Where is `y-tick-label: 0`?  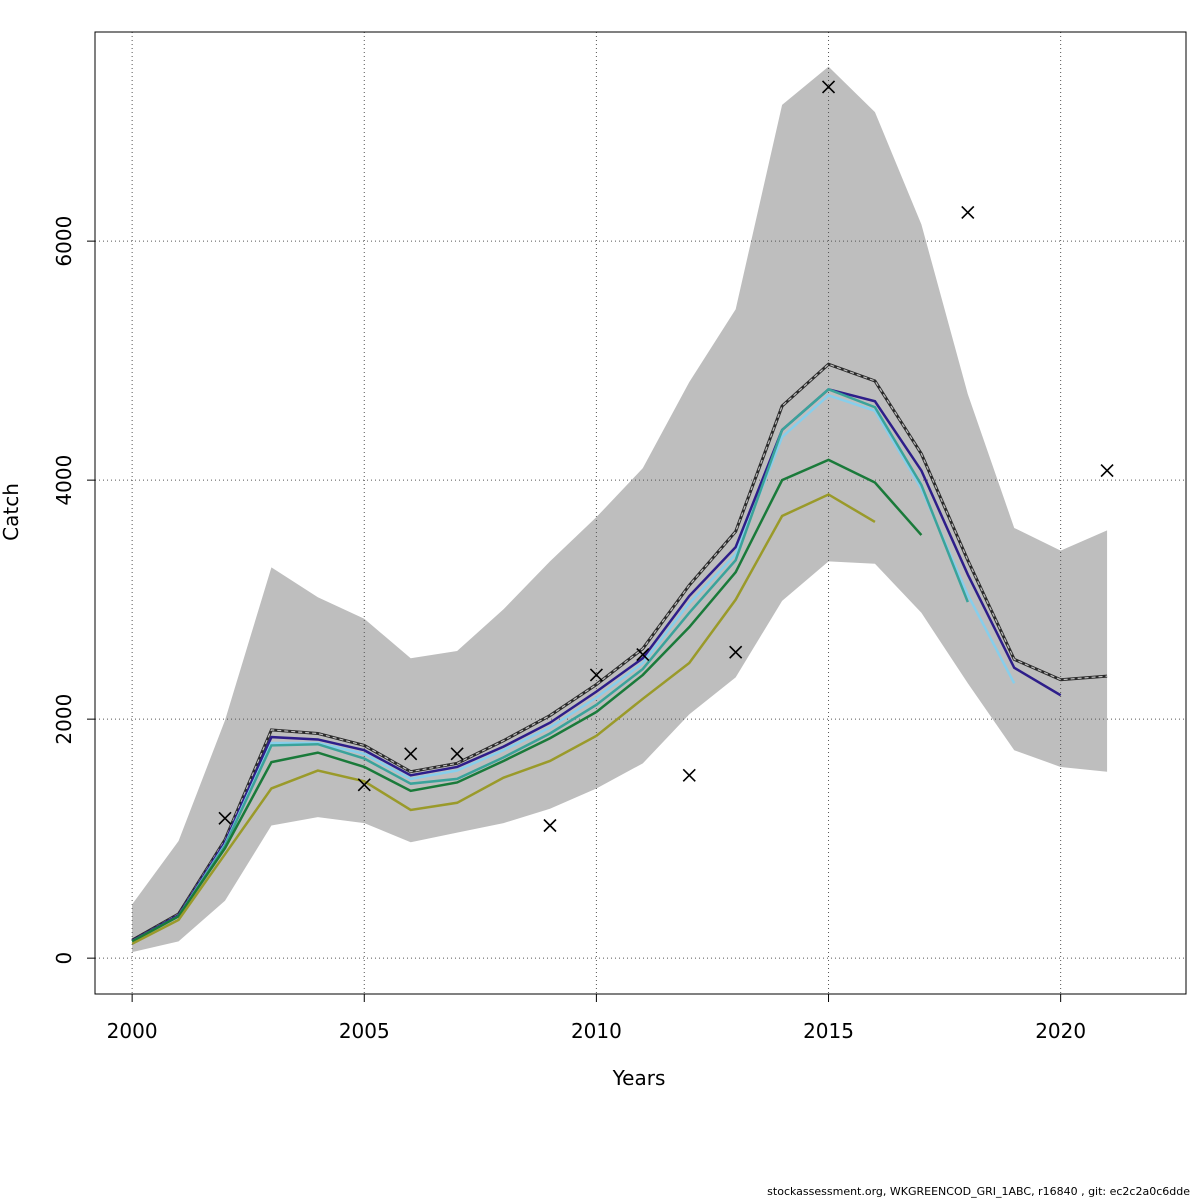 y-tick-label: 0 is located at coordinates (64, 958).